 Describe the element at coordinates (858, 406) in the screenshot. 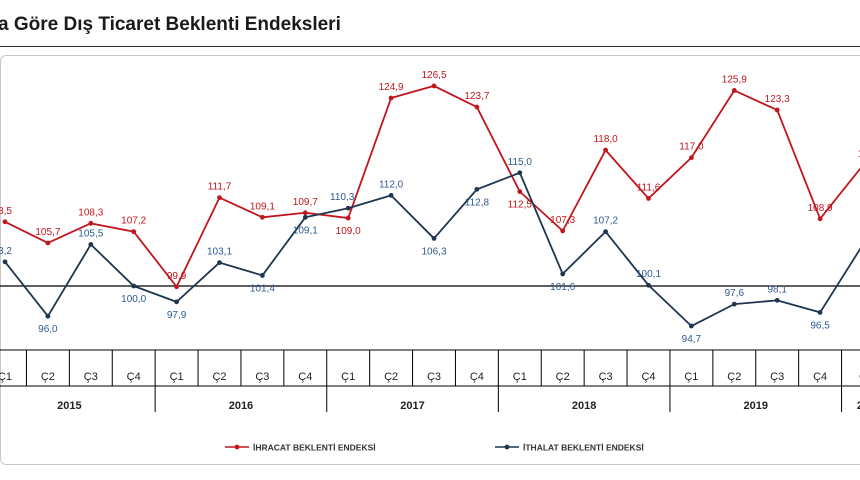

I see `year-label: 20` at that location.